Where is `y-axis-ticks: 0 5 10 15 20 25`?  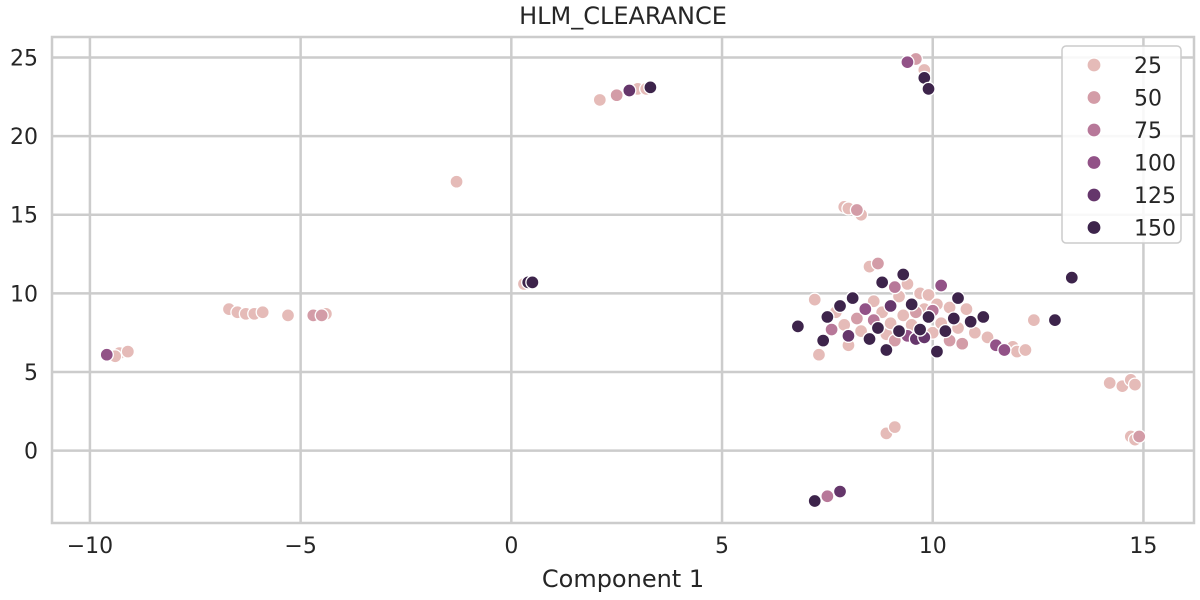 y-axis-ticks: 0 5 10 15 20 25 is located at coordinates (24, 255).